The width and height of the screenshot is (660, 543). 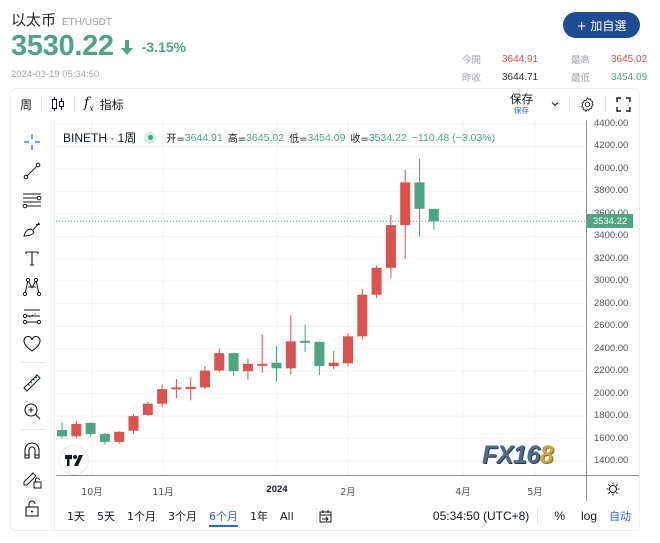 What do you see at coordinates (611, 281) in the screenshot?
I see `price-axis-label: 3000.00` at bounding box center [611, 281].